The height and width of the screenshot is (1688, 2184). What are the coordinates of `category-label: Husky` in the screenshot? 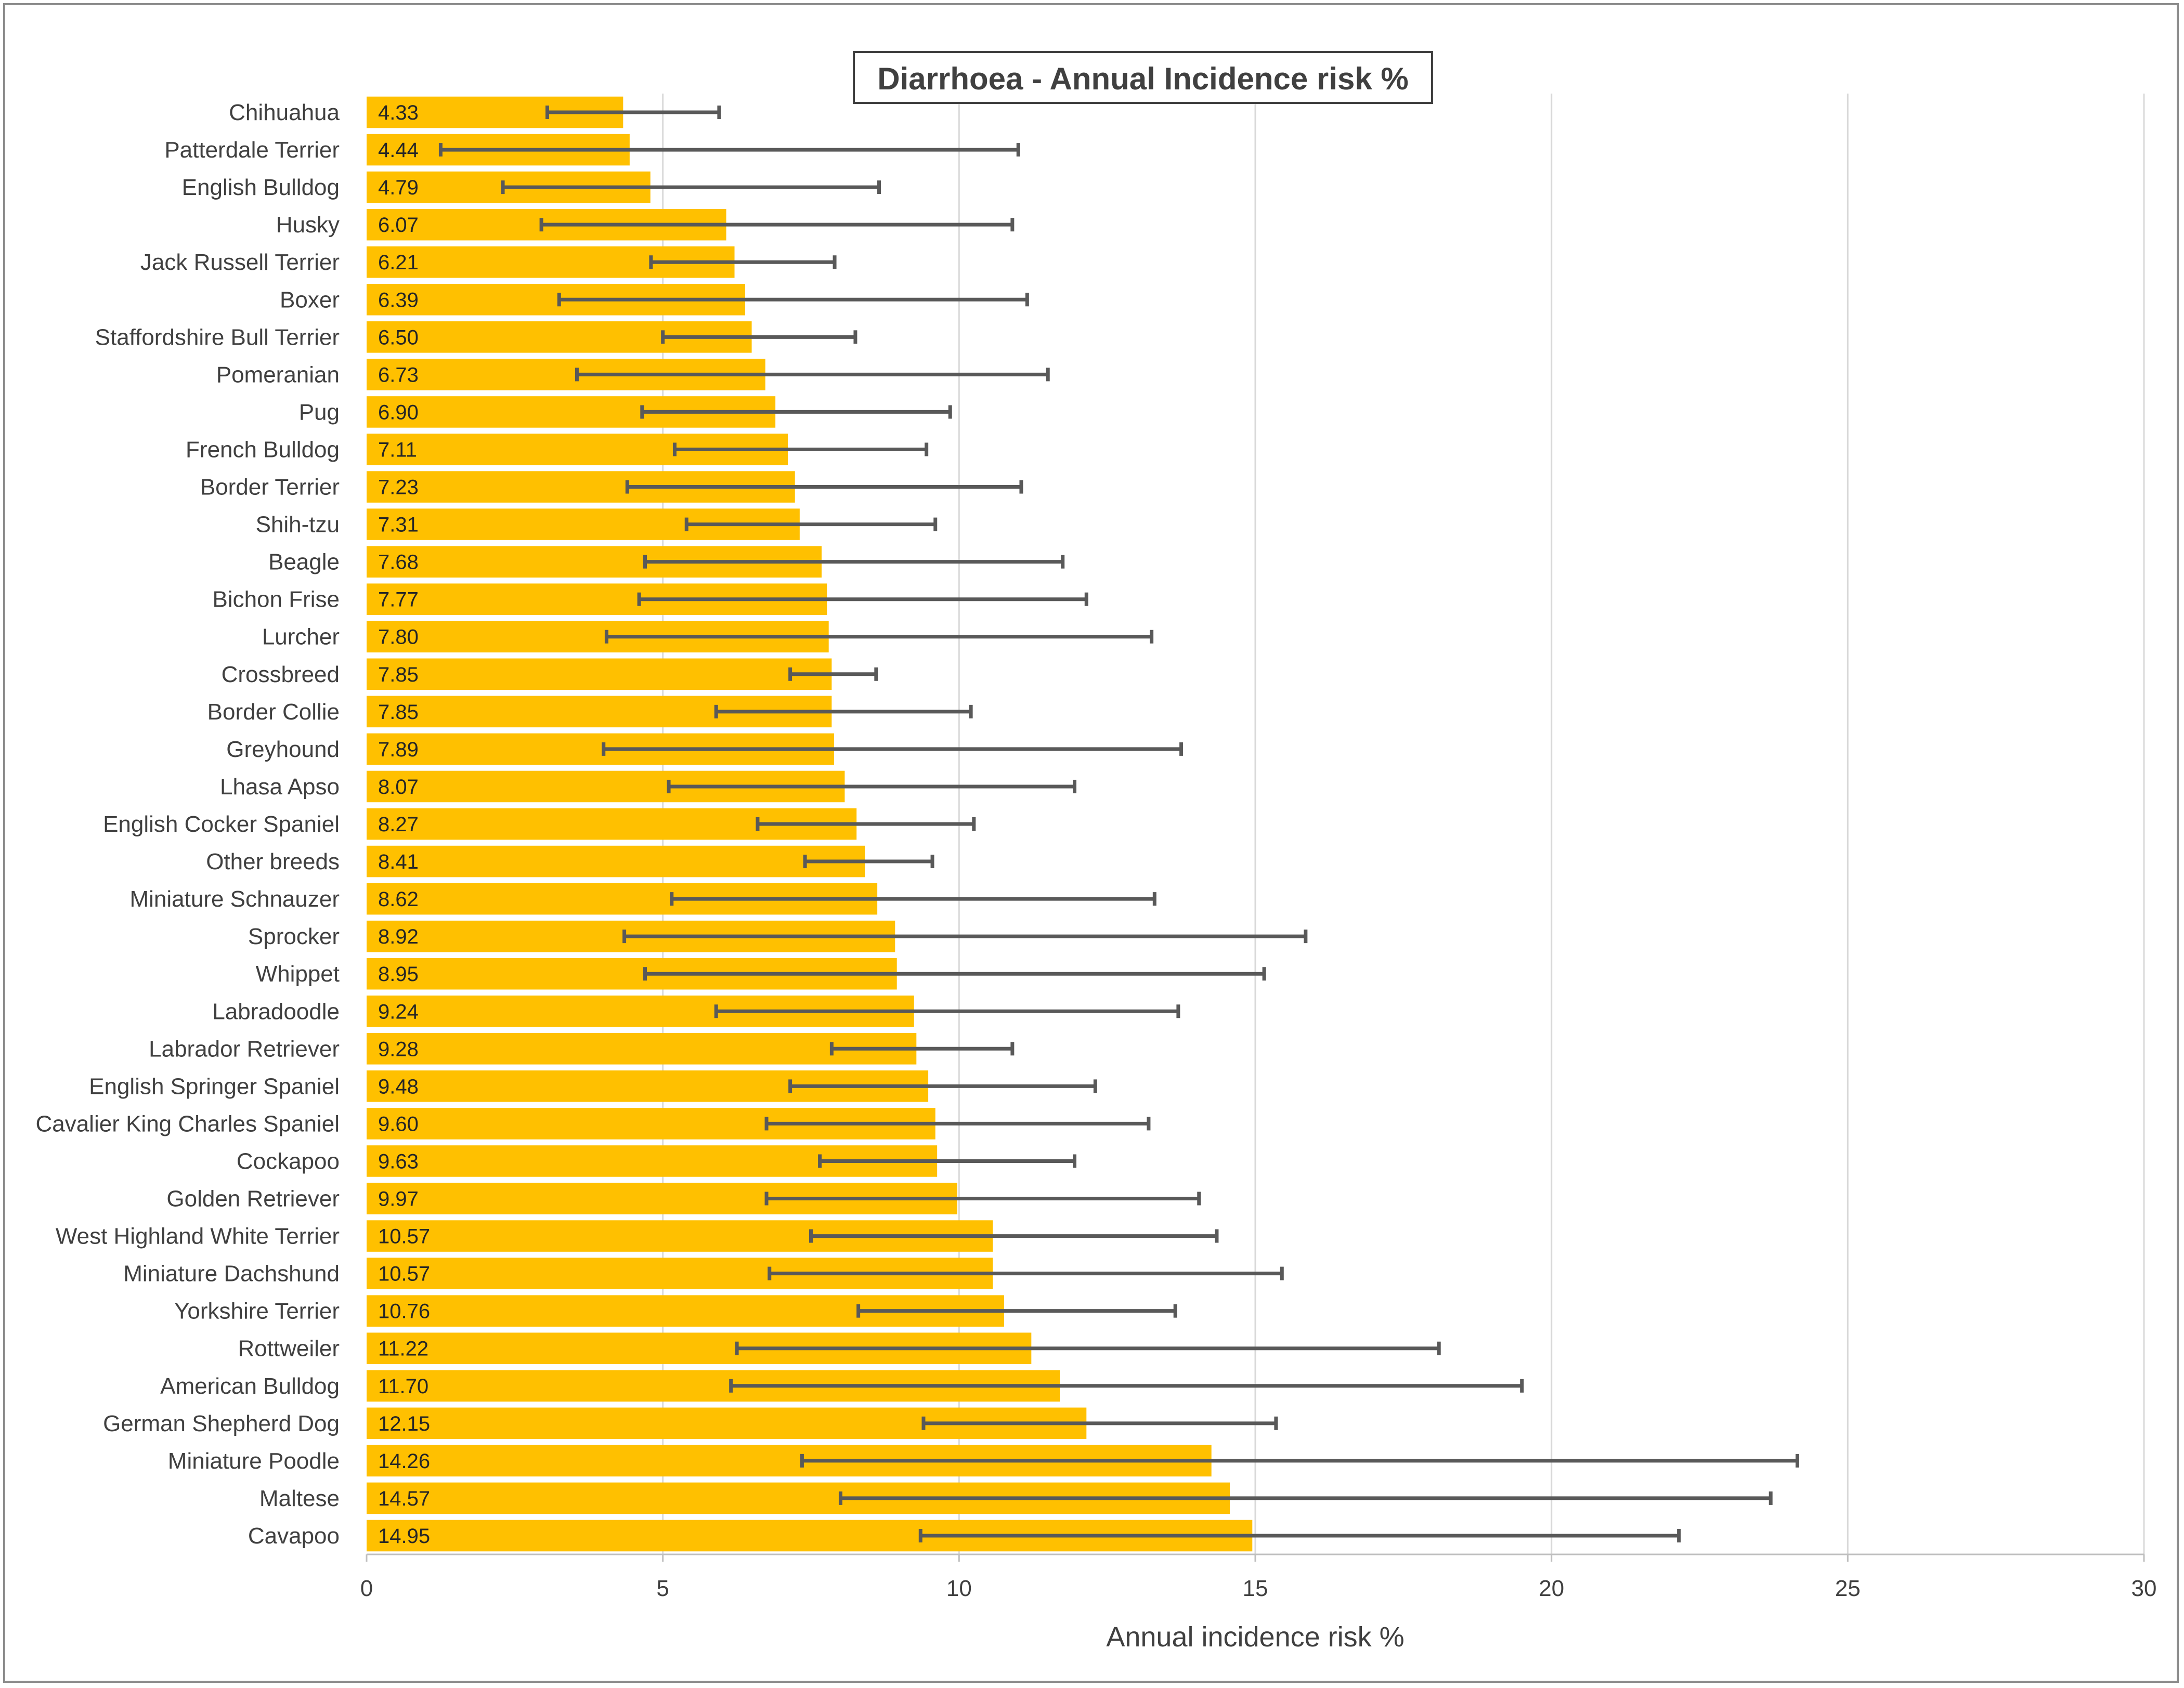 It's located at (308, 225).